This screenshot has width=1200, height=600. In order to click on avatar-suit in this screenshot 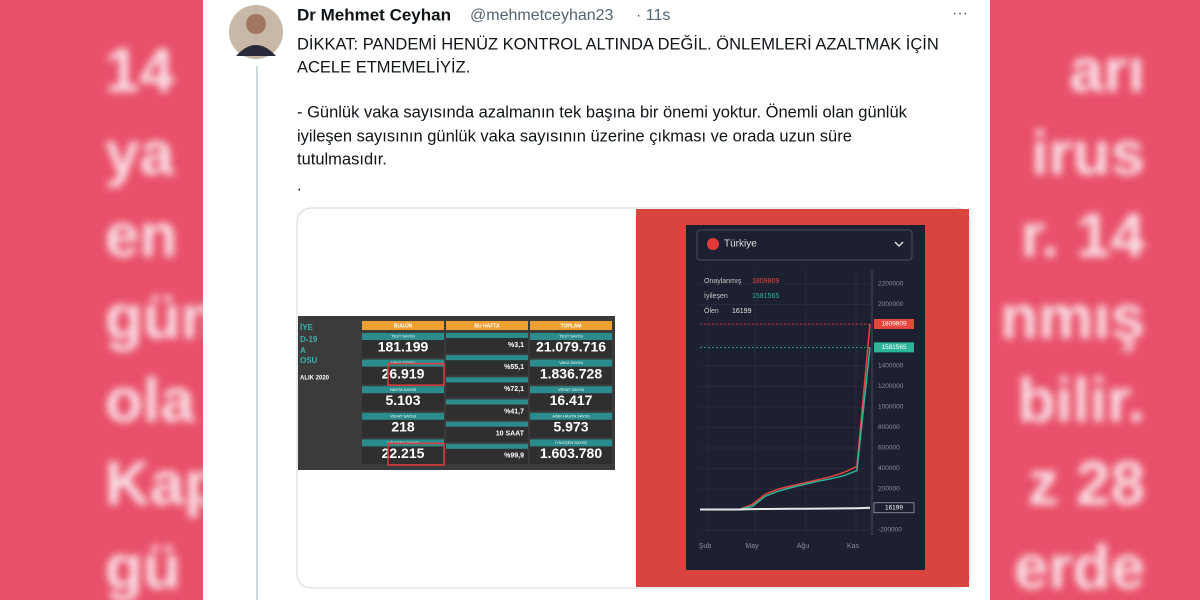, I will do `click(256, 50)`.